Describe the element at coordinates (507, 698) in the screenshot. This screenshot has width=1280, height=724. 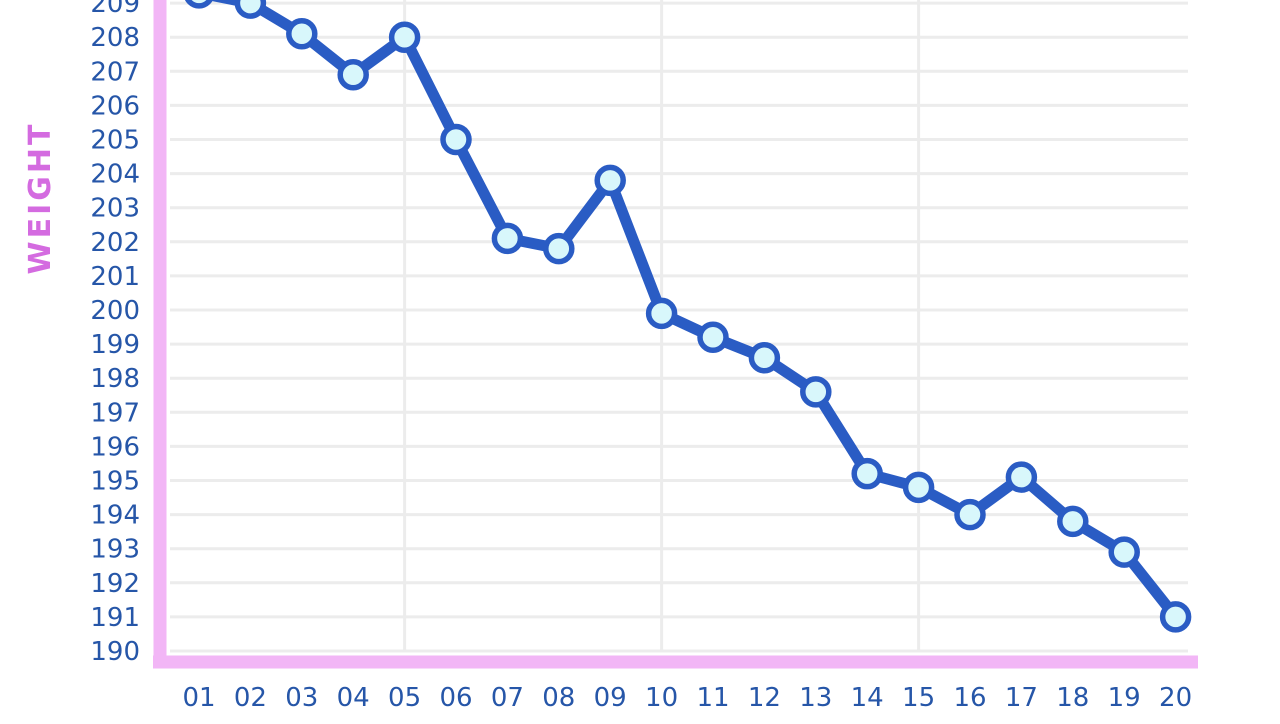
I see `x-tick-label: 07` at that location.